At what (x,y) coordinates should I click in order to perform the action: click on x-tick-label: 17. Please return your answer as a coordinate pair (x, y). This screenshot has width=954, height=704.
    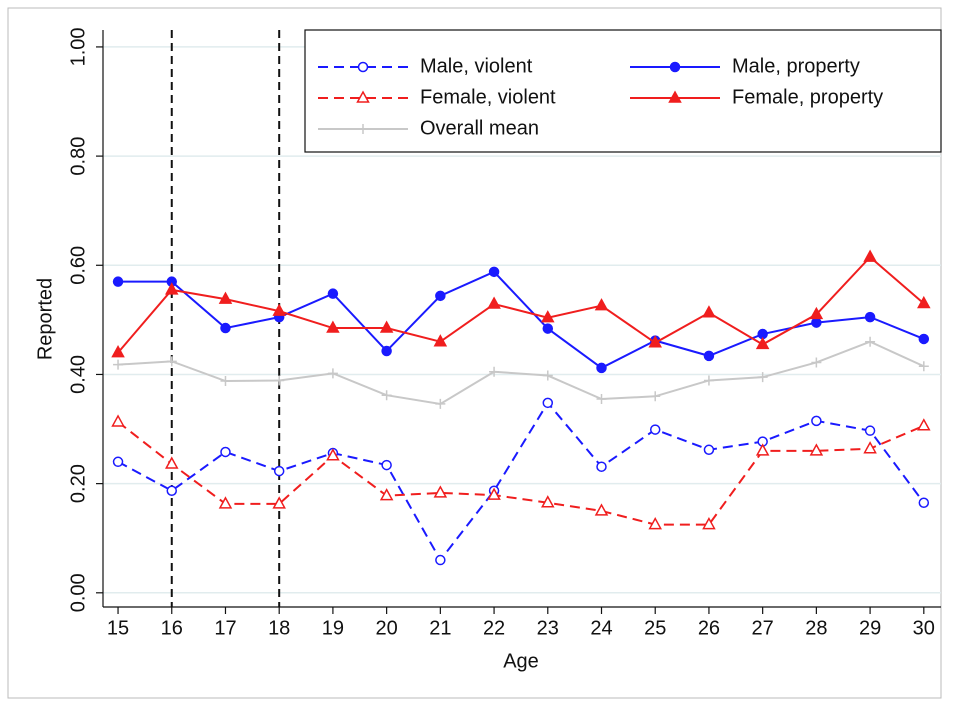
    Looking at the image, I should click on (225, 628).